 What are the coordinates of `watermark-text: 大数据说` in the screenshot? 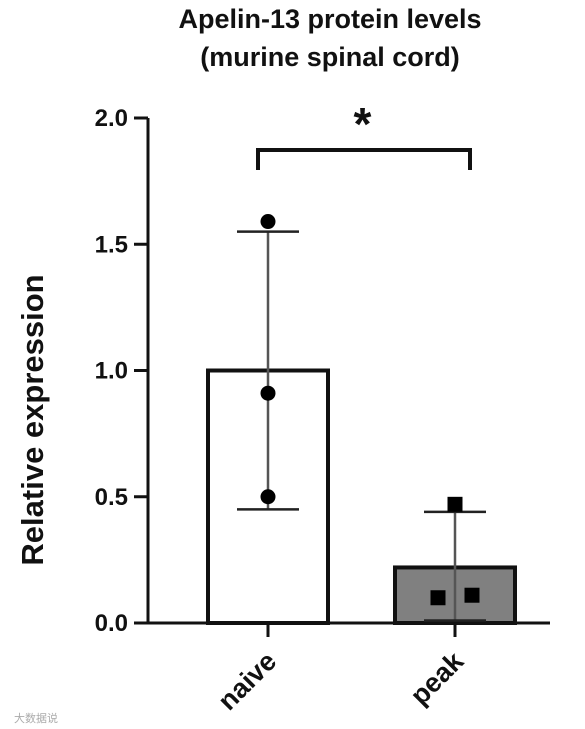 It's located at (36, 718).